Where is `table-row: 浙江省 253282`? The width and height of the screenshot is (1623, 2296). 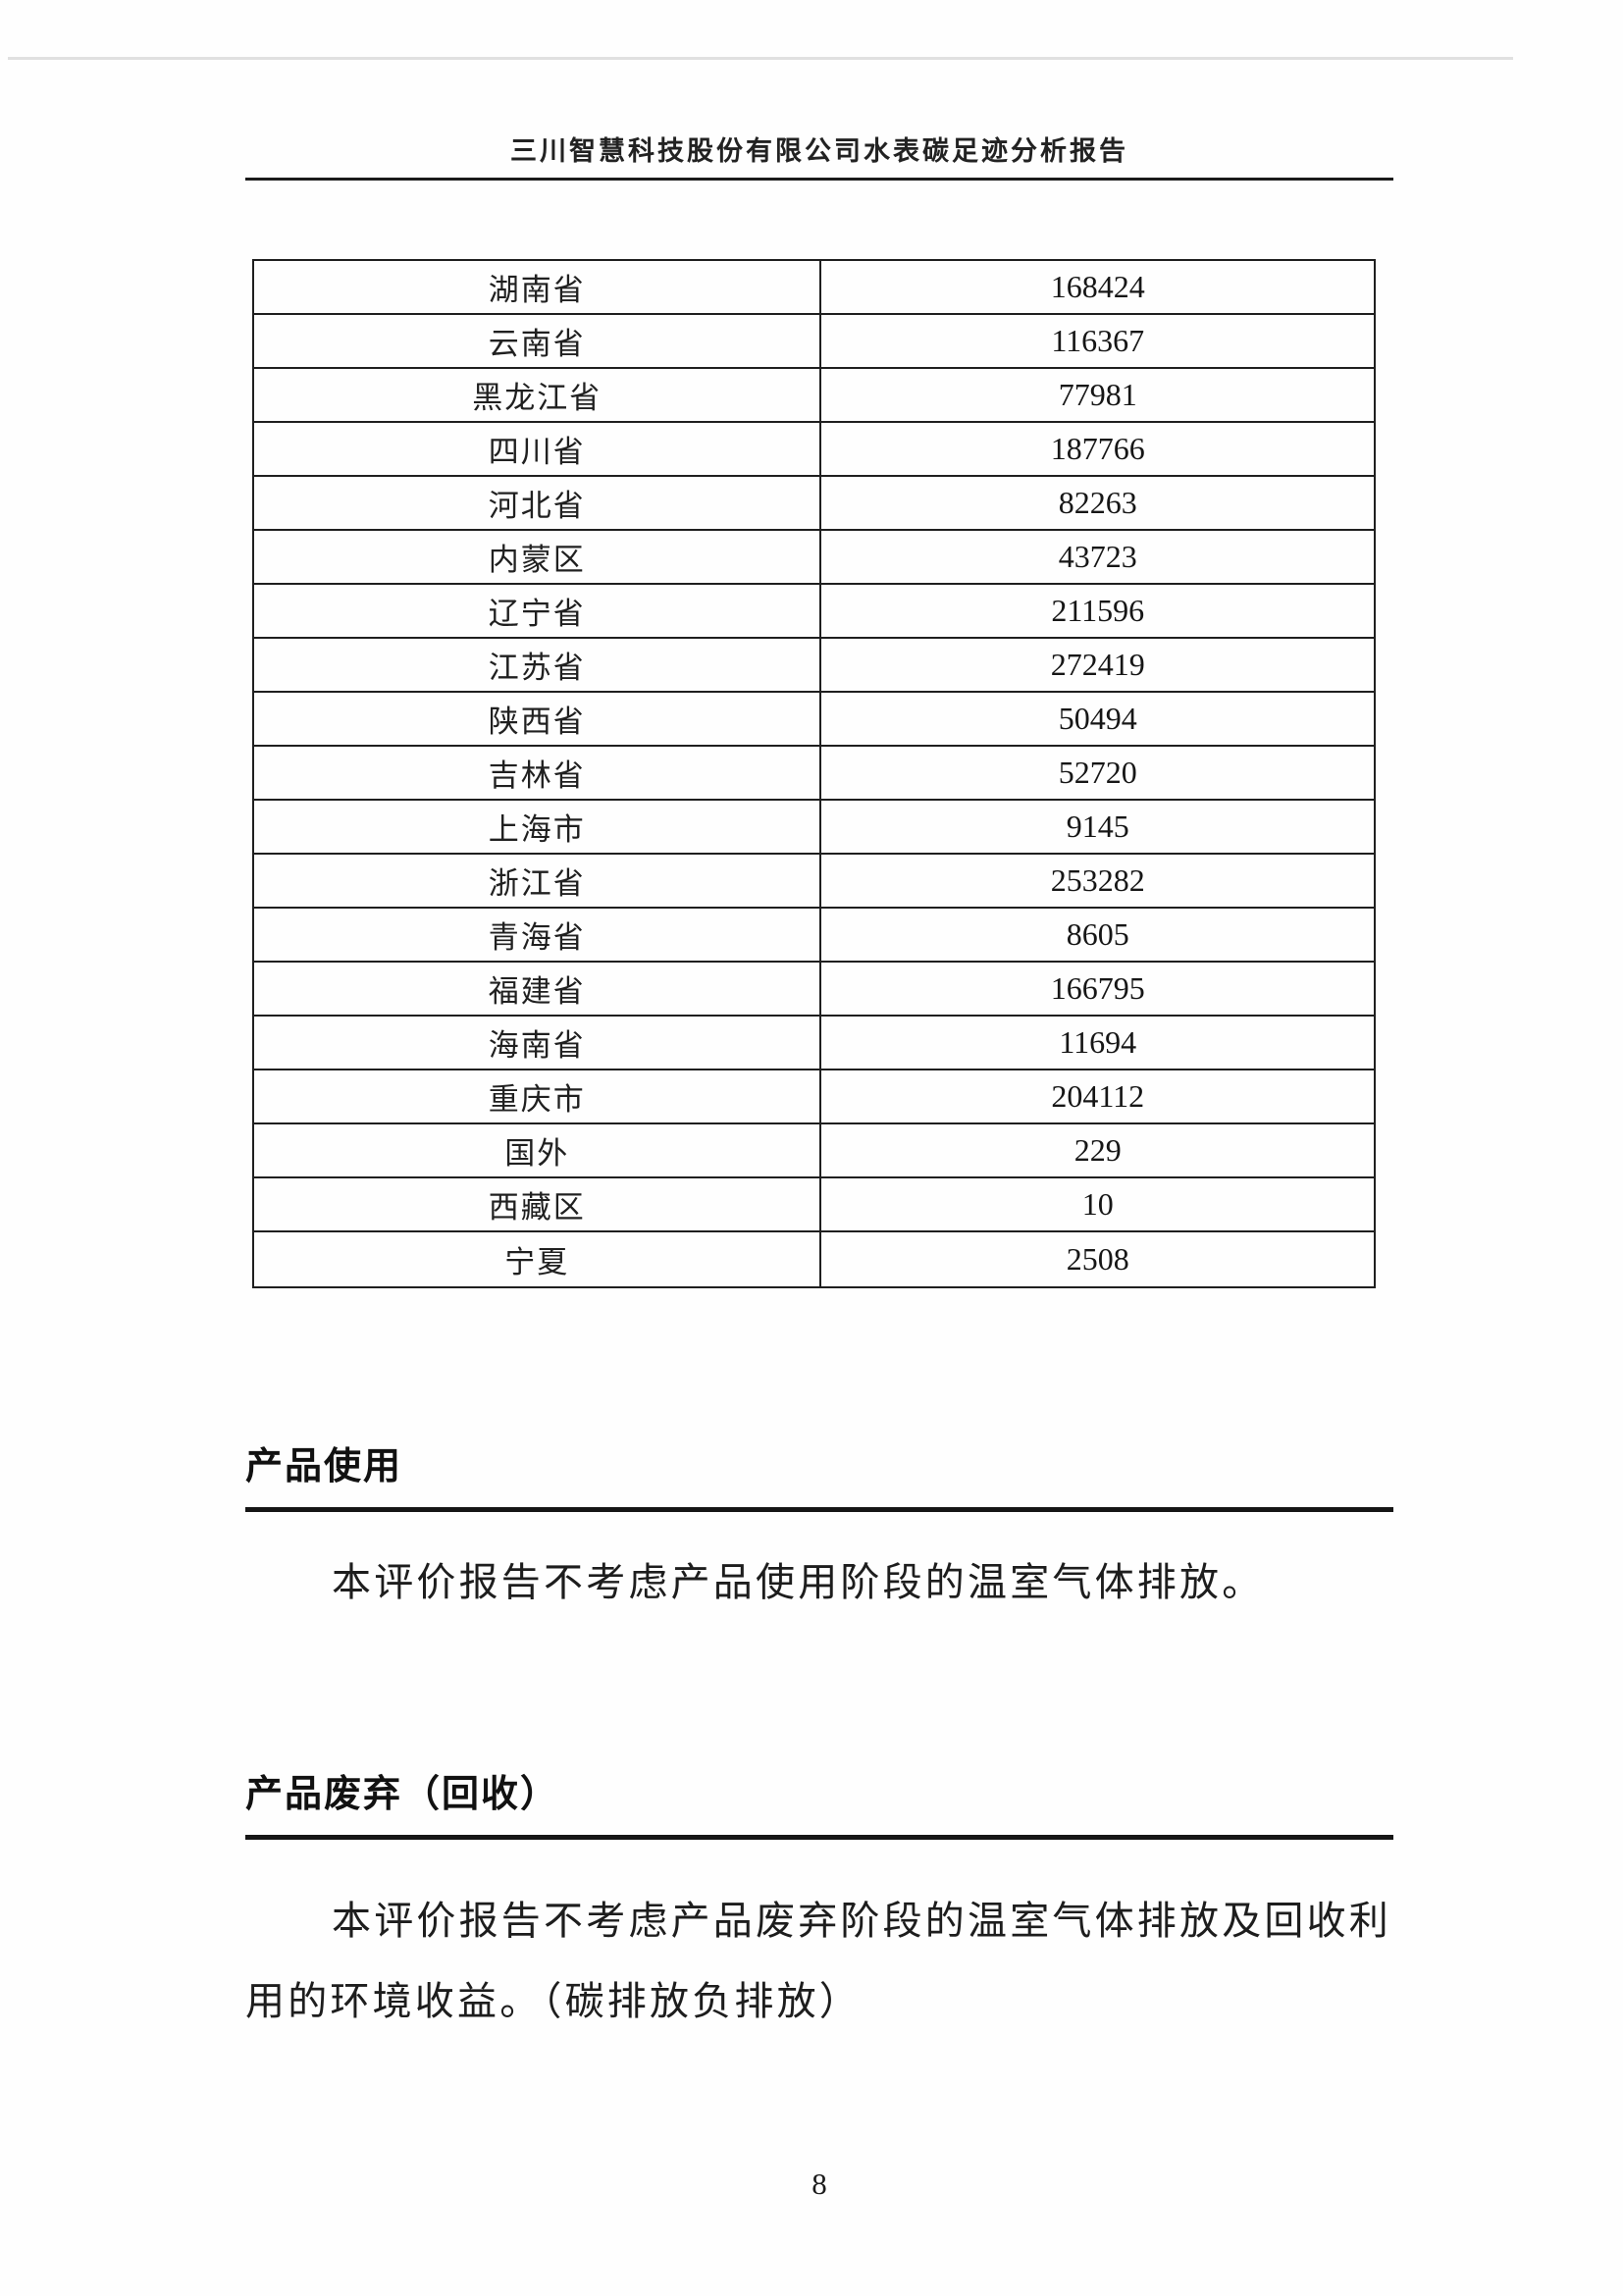 table-row: 浙江省 253282 is located at coordinates (814, 882).